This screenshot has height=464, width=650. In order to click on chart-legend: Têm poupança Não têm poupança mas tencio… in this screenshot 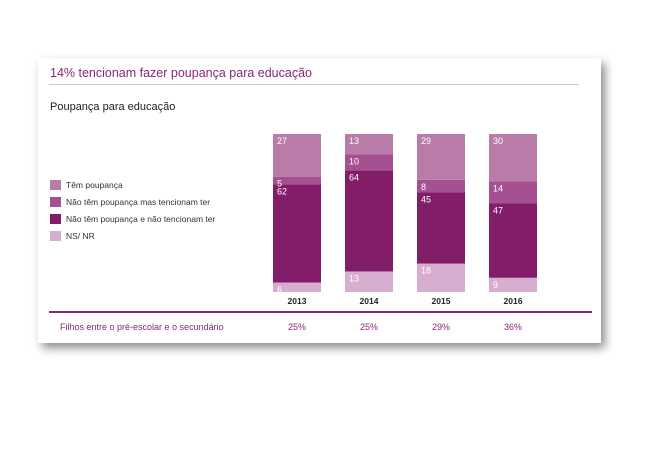, I will do `click(132, 210)`.